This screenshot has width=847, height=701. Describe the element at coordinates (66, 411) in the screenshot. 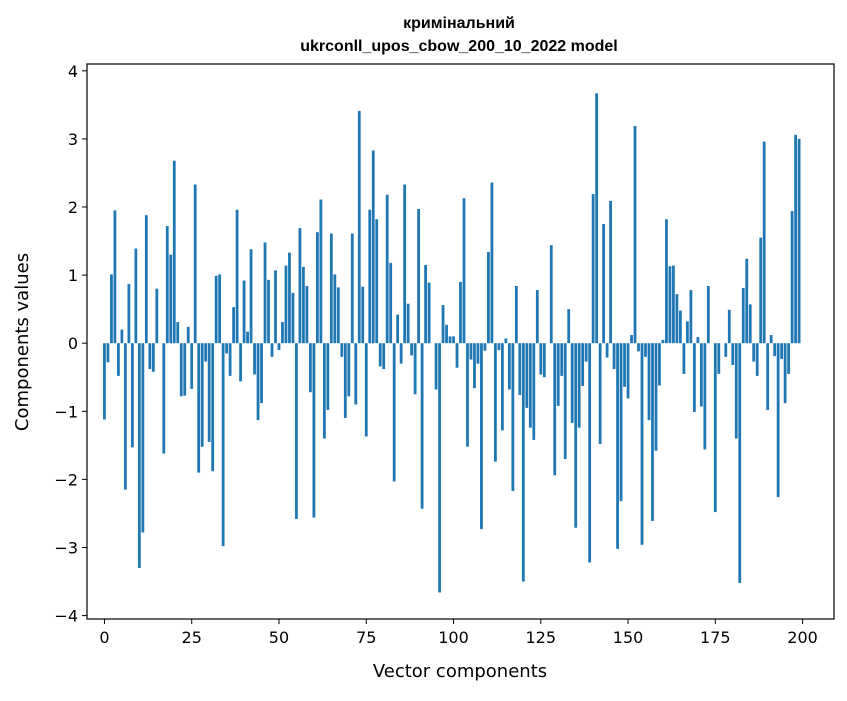

I see `y-tick-label-3: −1` at that location.